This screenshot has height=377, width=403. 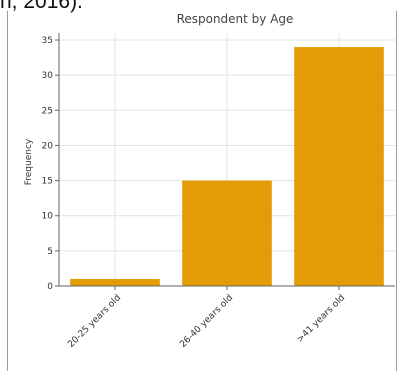 What do you see at coordinates (50, 287) in the screenshot?
I see `y-tick-label: 0` at bounding box center [50, 287].